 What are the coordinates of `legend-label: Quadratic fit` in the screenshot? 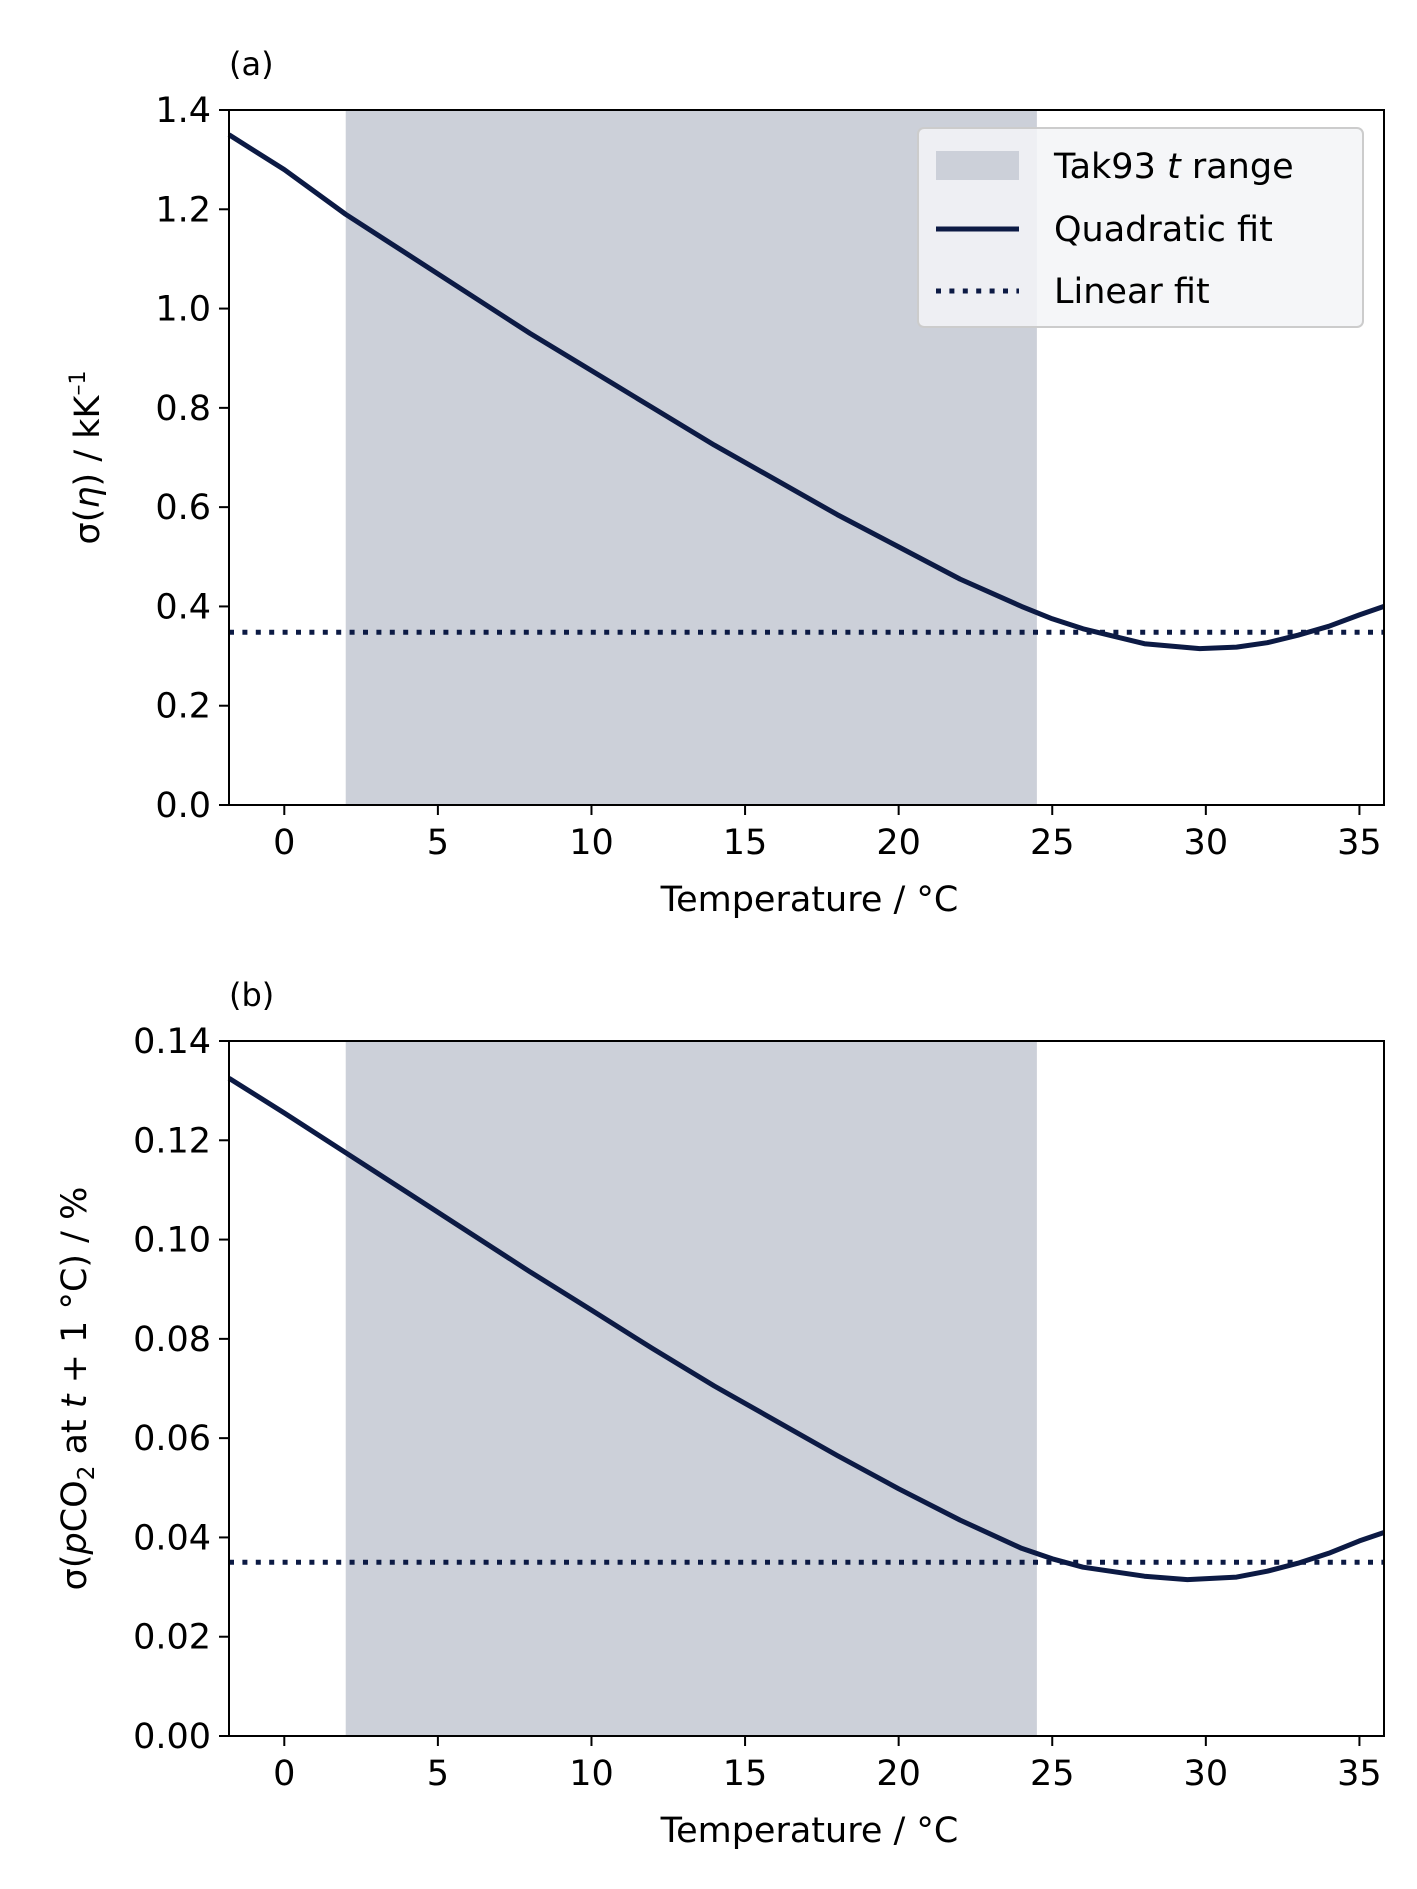 It's located at (1163, 230).